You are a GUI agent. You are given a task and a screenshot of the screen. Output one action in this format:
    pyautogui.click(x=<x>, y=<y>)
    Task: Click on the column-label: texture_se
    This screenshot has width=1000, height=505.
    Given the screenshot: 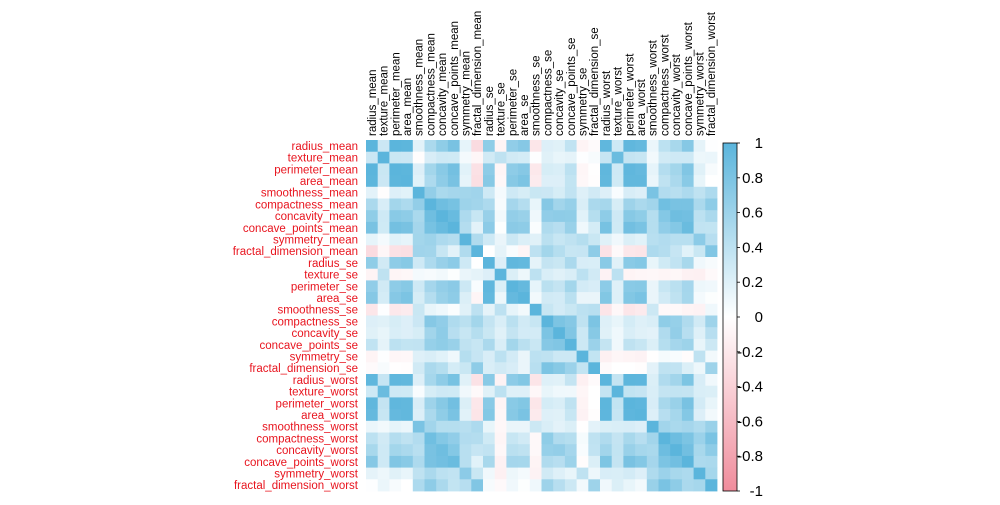 What is the action you would take?
    pyautogui.click(x=502, y=109)
    